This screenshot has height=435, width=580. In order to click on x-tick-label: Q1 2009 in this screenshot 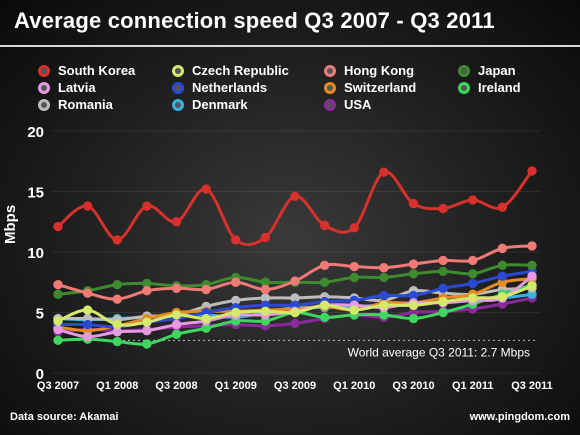, I will do `click(236, 386)`.